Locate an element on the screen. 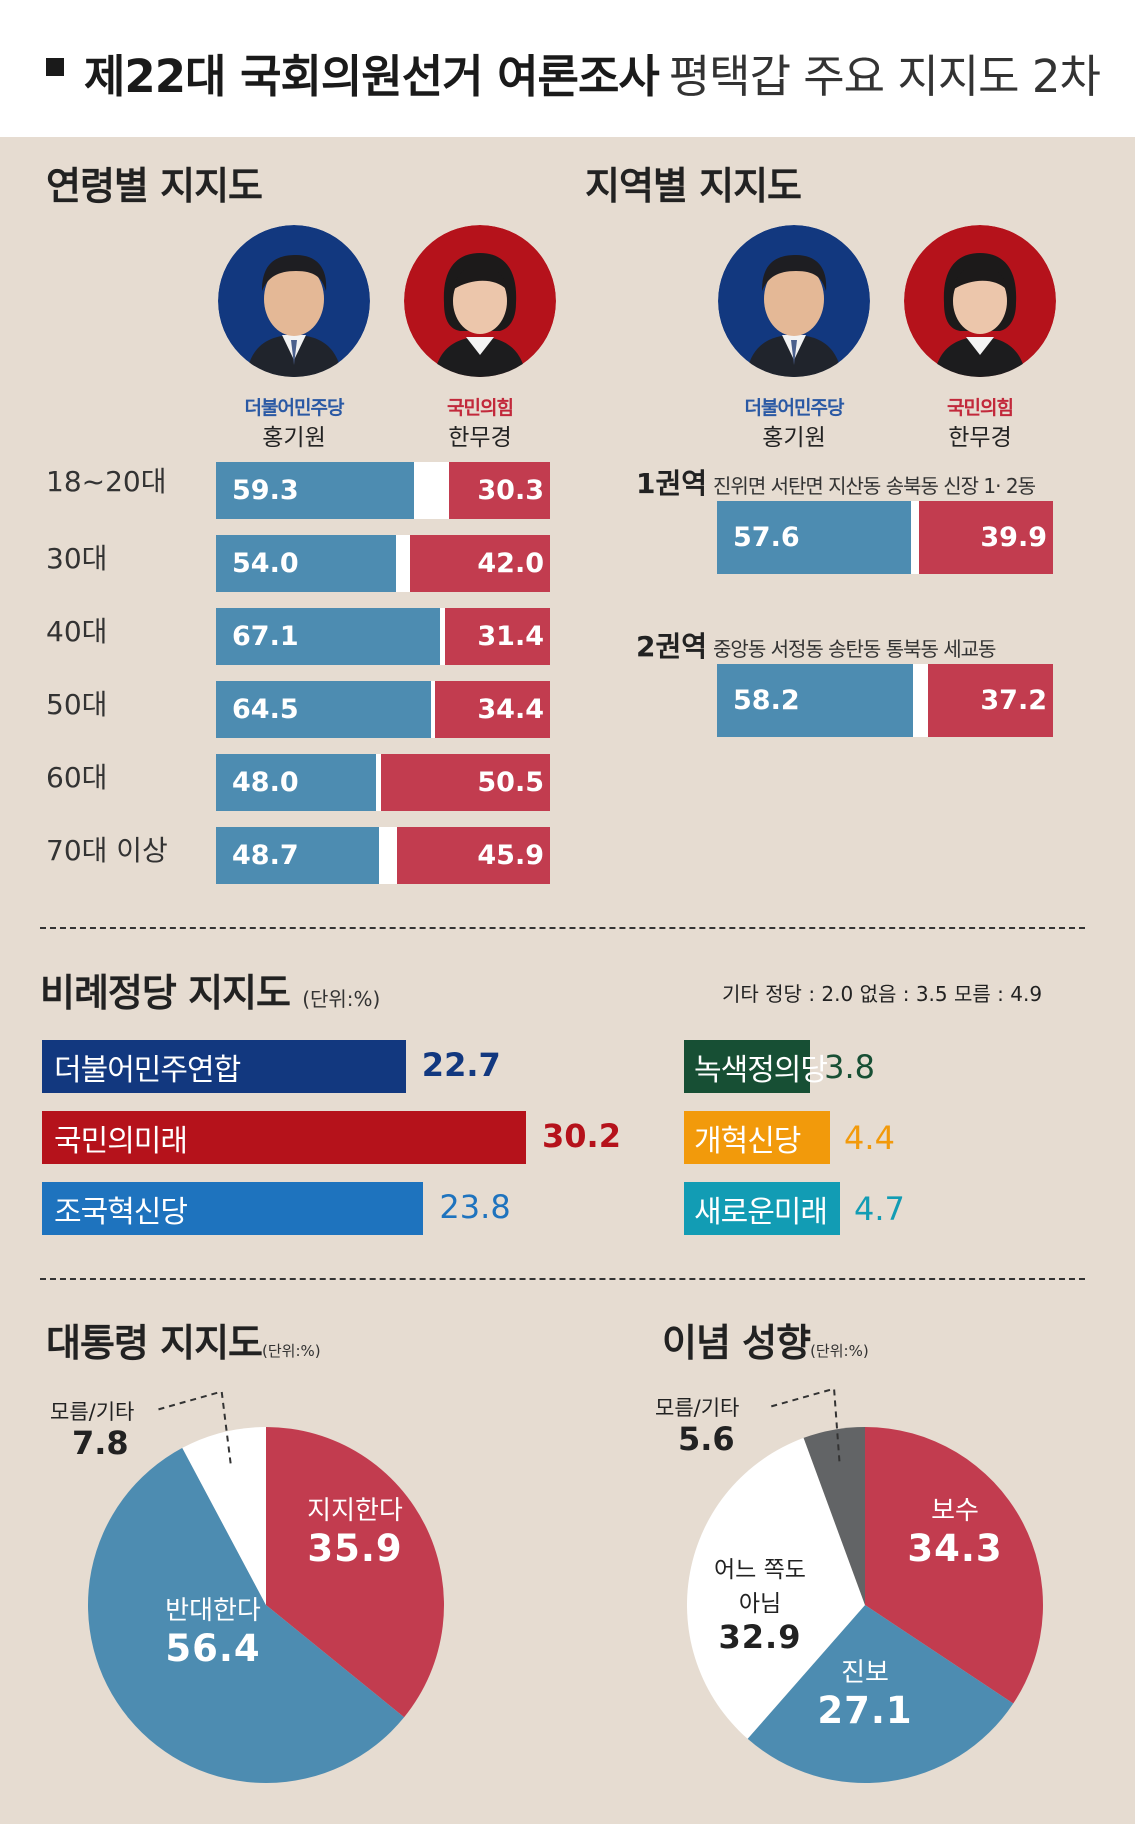 This screenshot has height=1824, width=1147. party-bar-value: 4.4 is located at coordinates (869, 1138).